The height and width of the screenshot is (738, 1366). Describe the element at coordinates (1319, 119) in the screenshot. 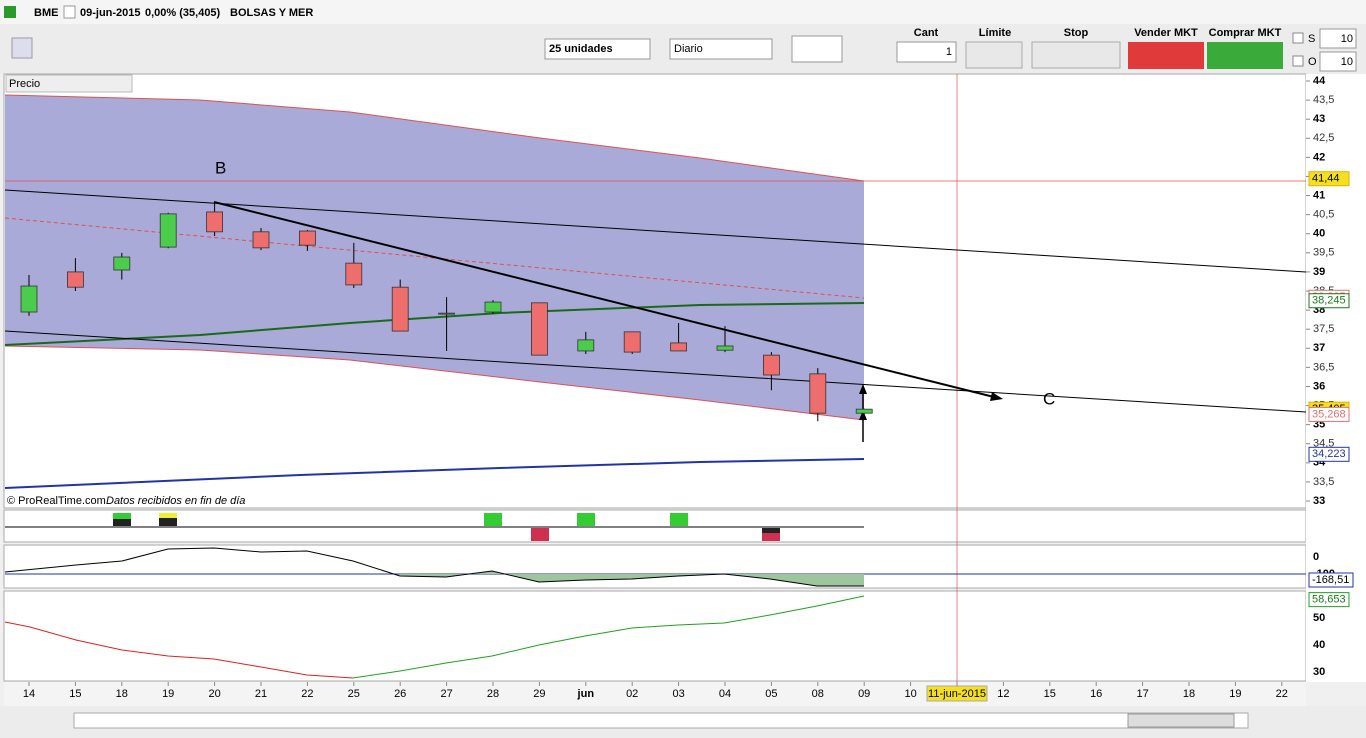

I see `y-tick-label: 43` at that location.